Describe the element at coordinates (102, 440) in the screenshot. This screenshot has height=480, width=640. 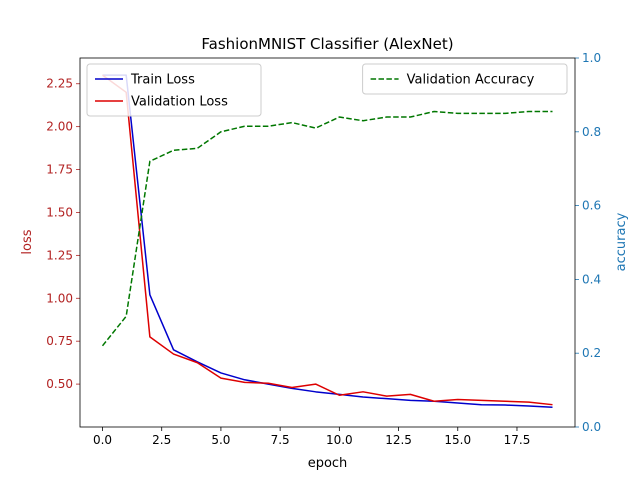
I see `x-tick-label: 0.0` at that location.